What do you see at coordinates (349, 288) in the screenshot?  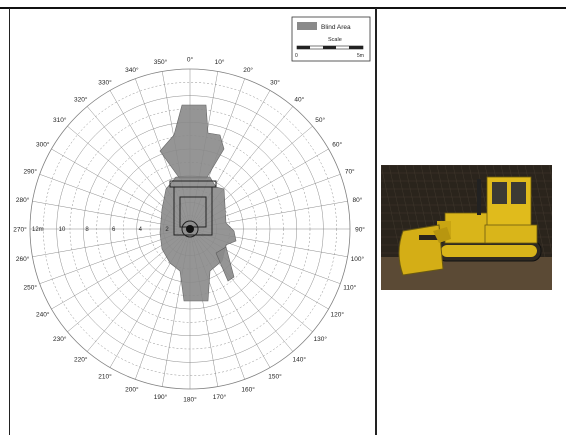 I see `angle-label: 110°` at bounding box center [349, 288].